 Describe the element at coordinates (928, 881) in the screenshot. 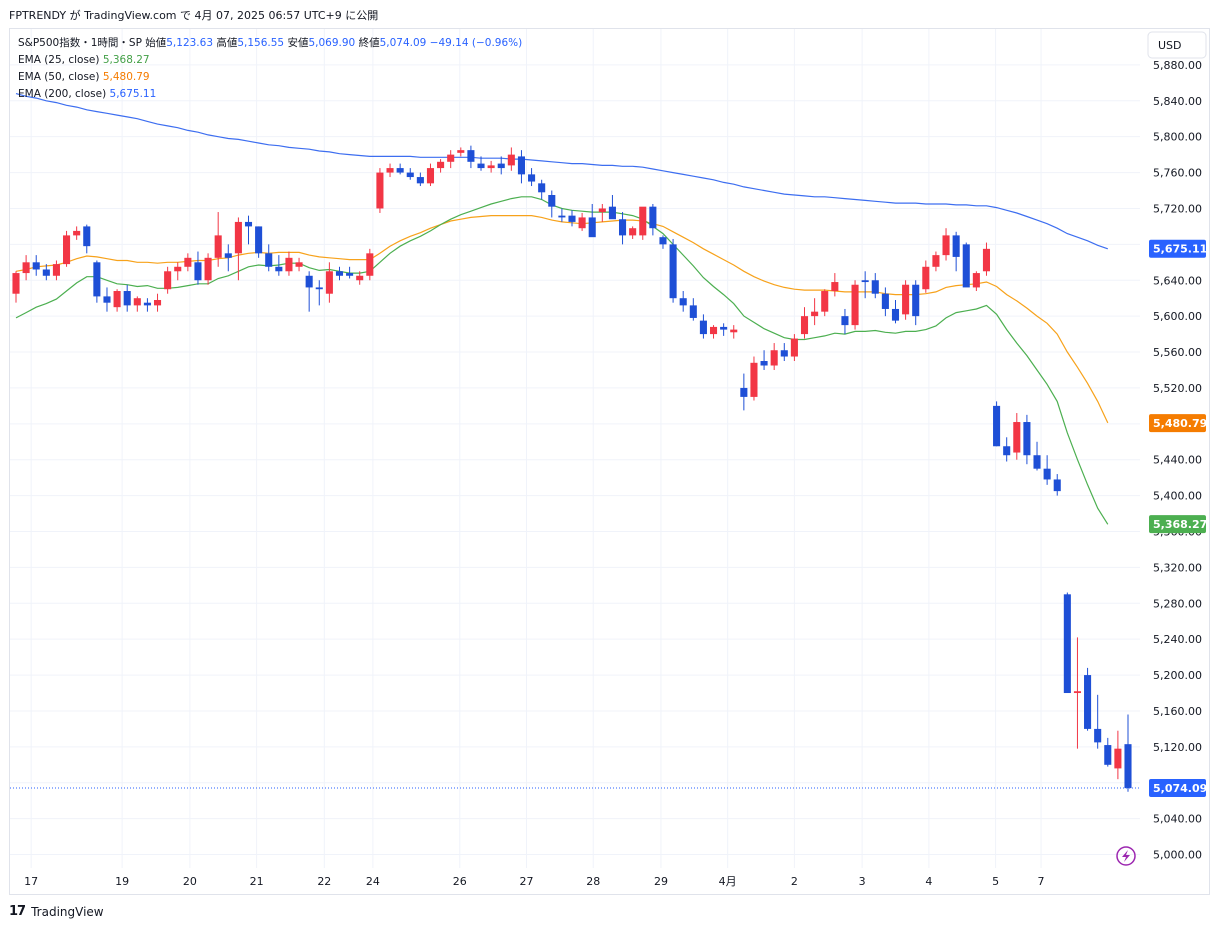

I see `x-tick-label: 4` at that location.